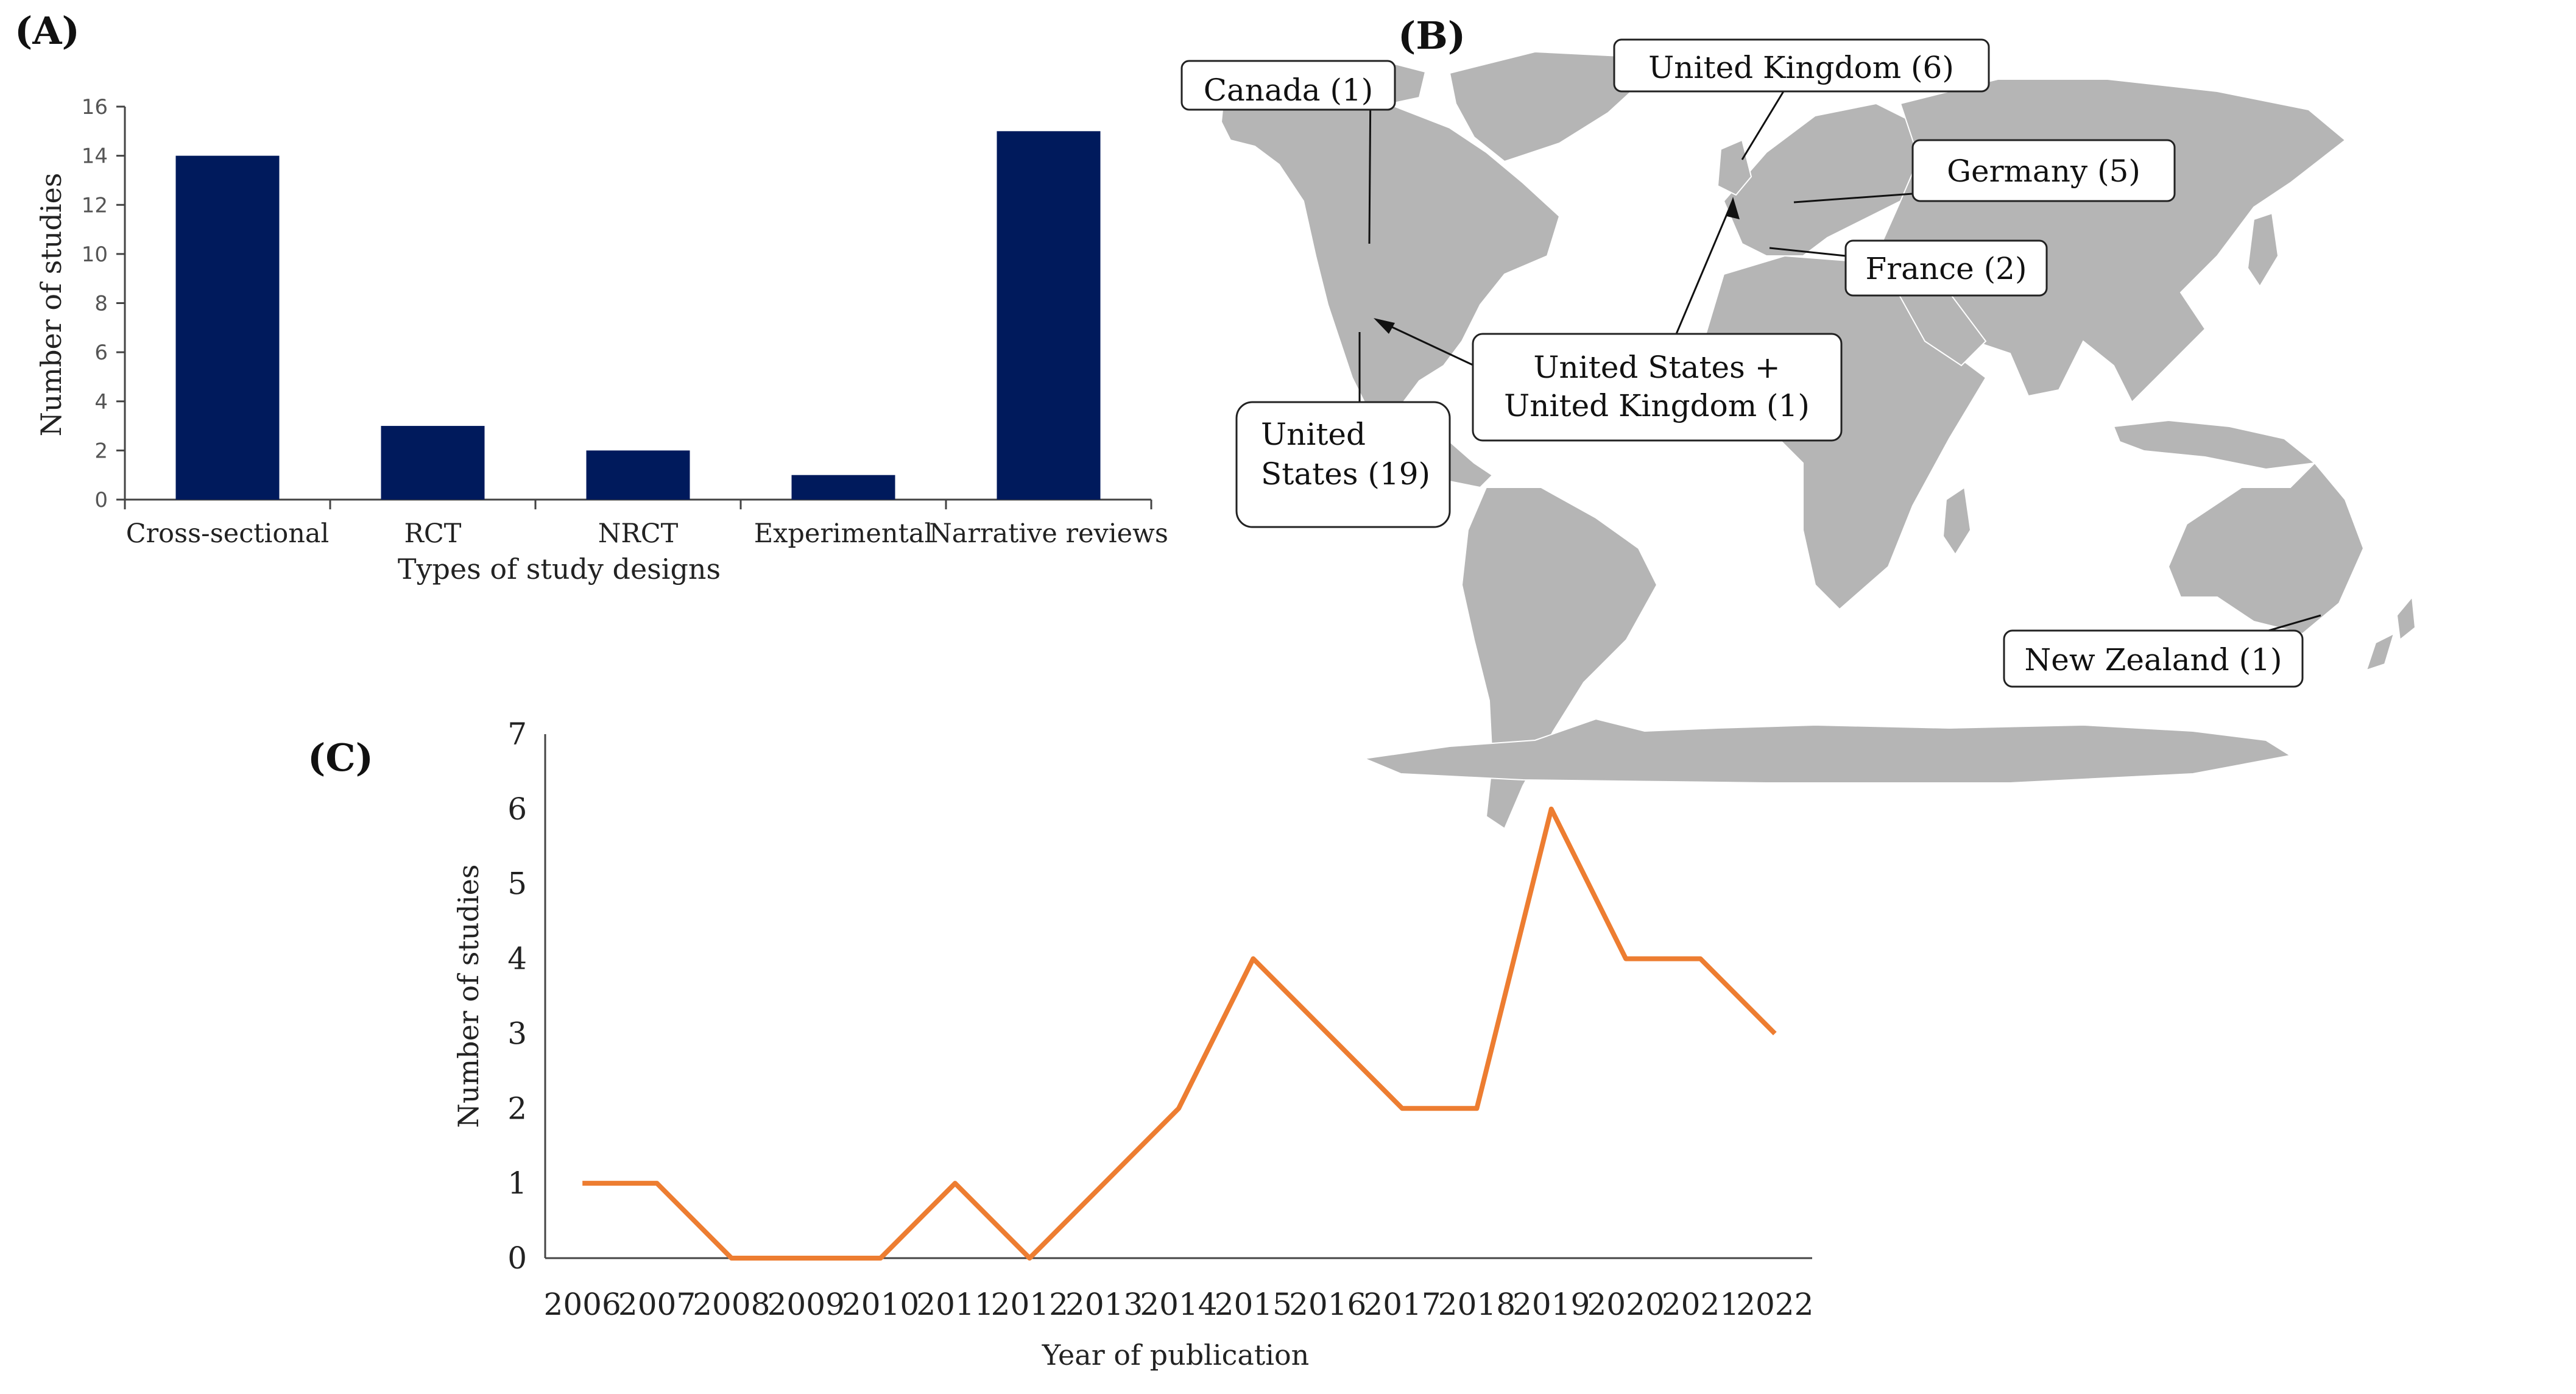 The width and height of the screenshot is (2576, 1394). What do you see at coordinates (1704, 266) in the screenshot?
I see `us-uk-connector-uk` at bounding box center [1704, 266].